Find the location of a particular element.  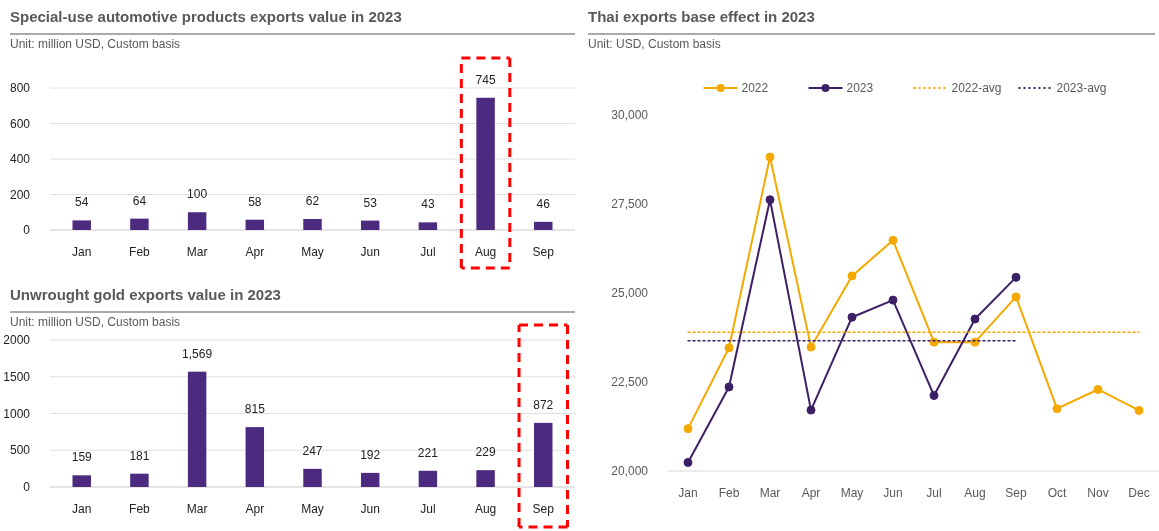

y-tick-label: 500 is located at coordinates (20, 450).